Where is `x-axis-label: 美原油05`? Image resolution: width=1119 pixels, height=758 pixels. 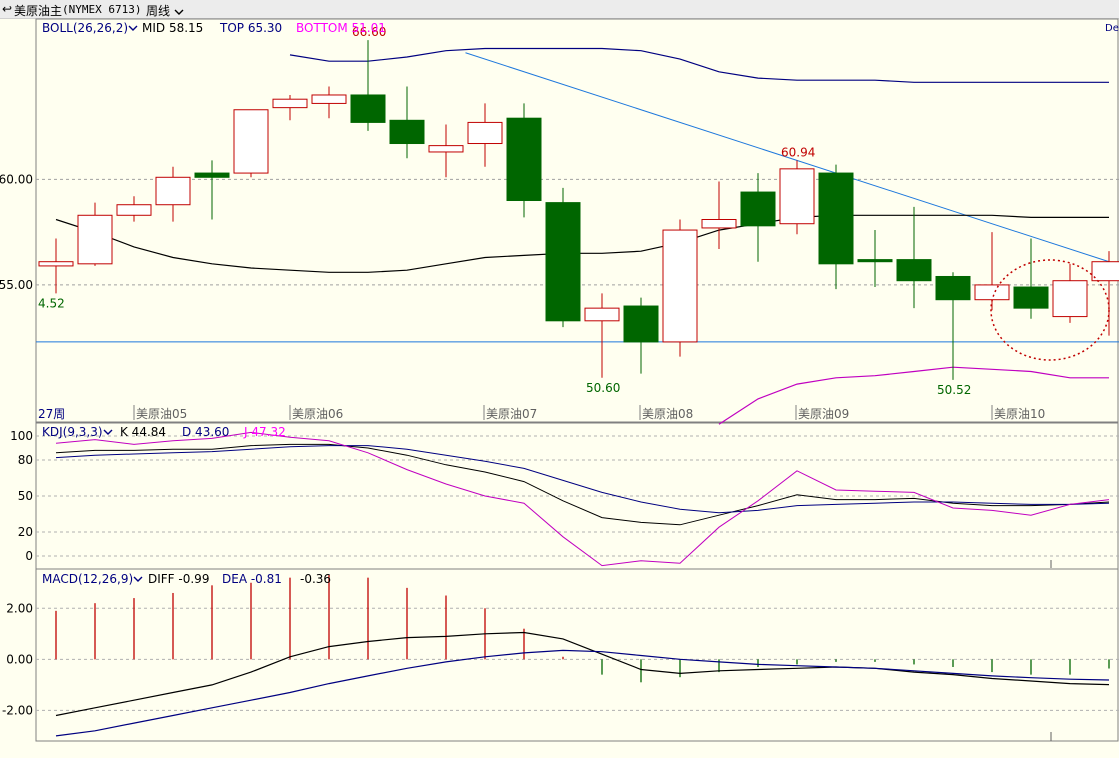 x-axis-label: 美原油05 is located at coordinates (161, 414).